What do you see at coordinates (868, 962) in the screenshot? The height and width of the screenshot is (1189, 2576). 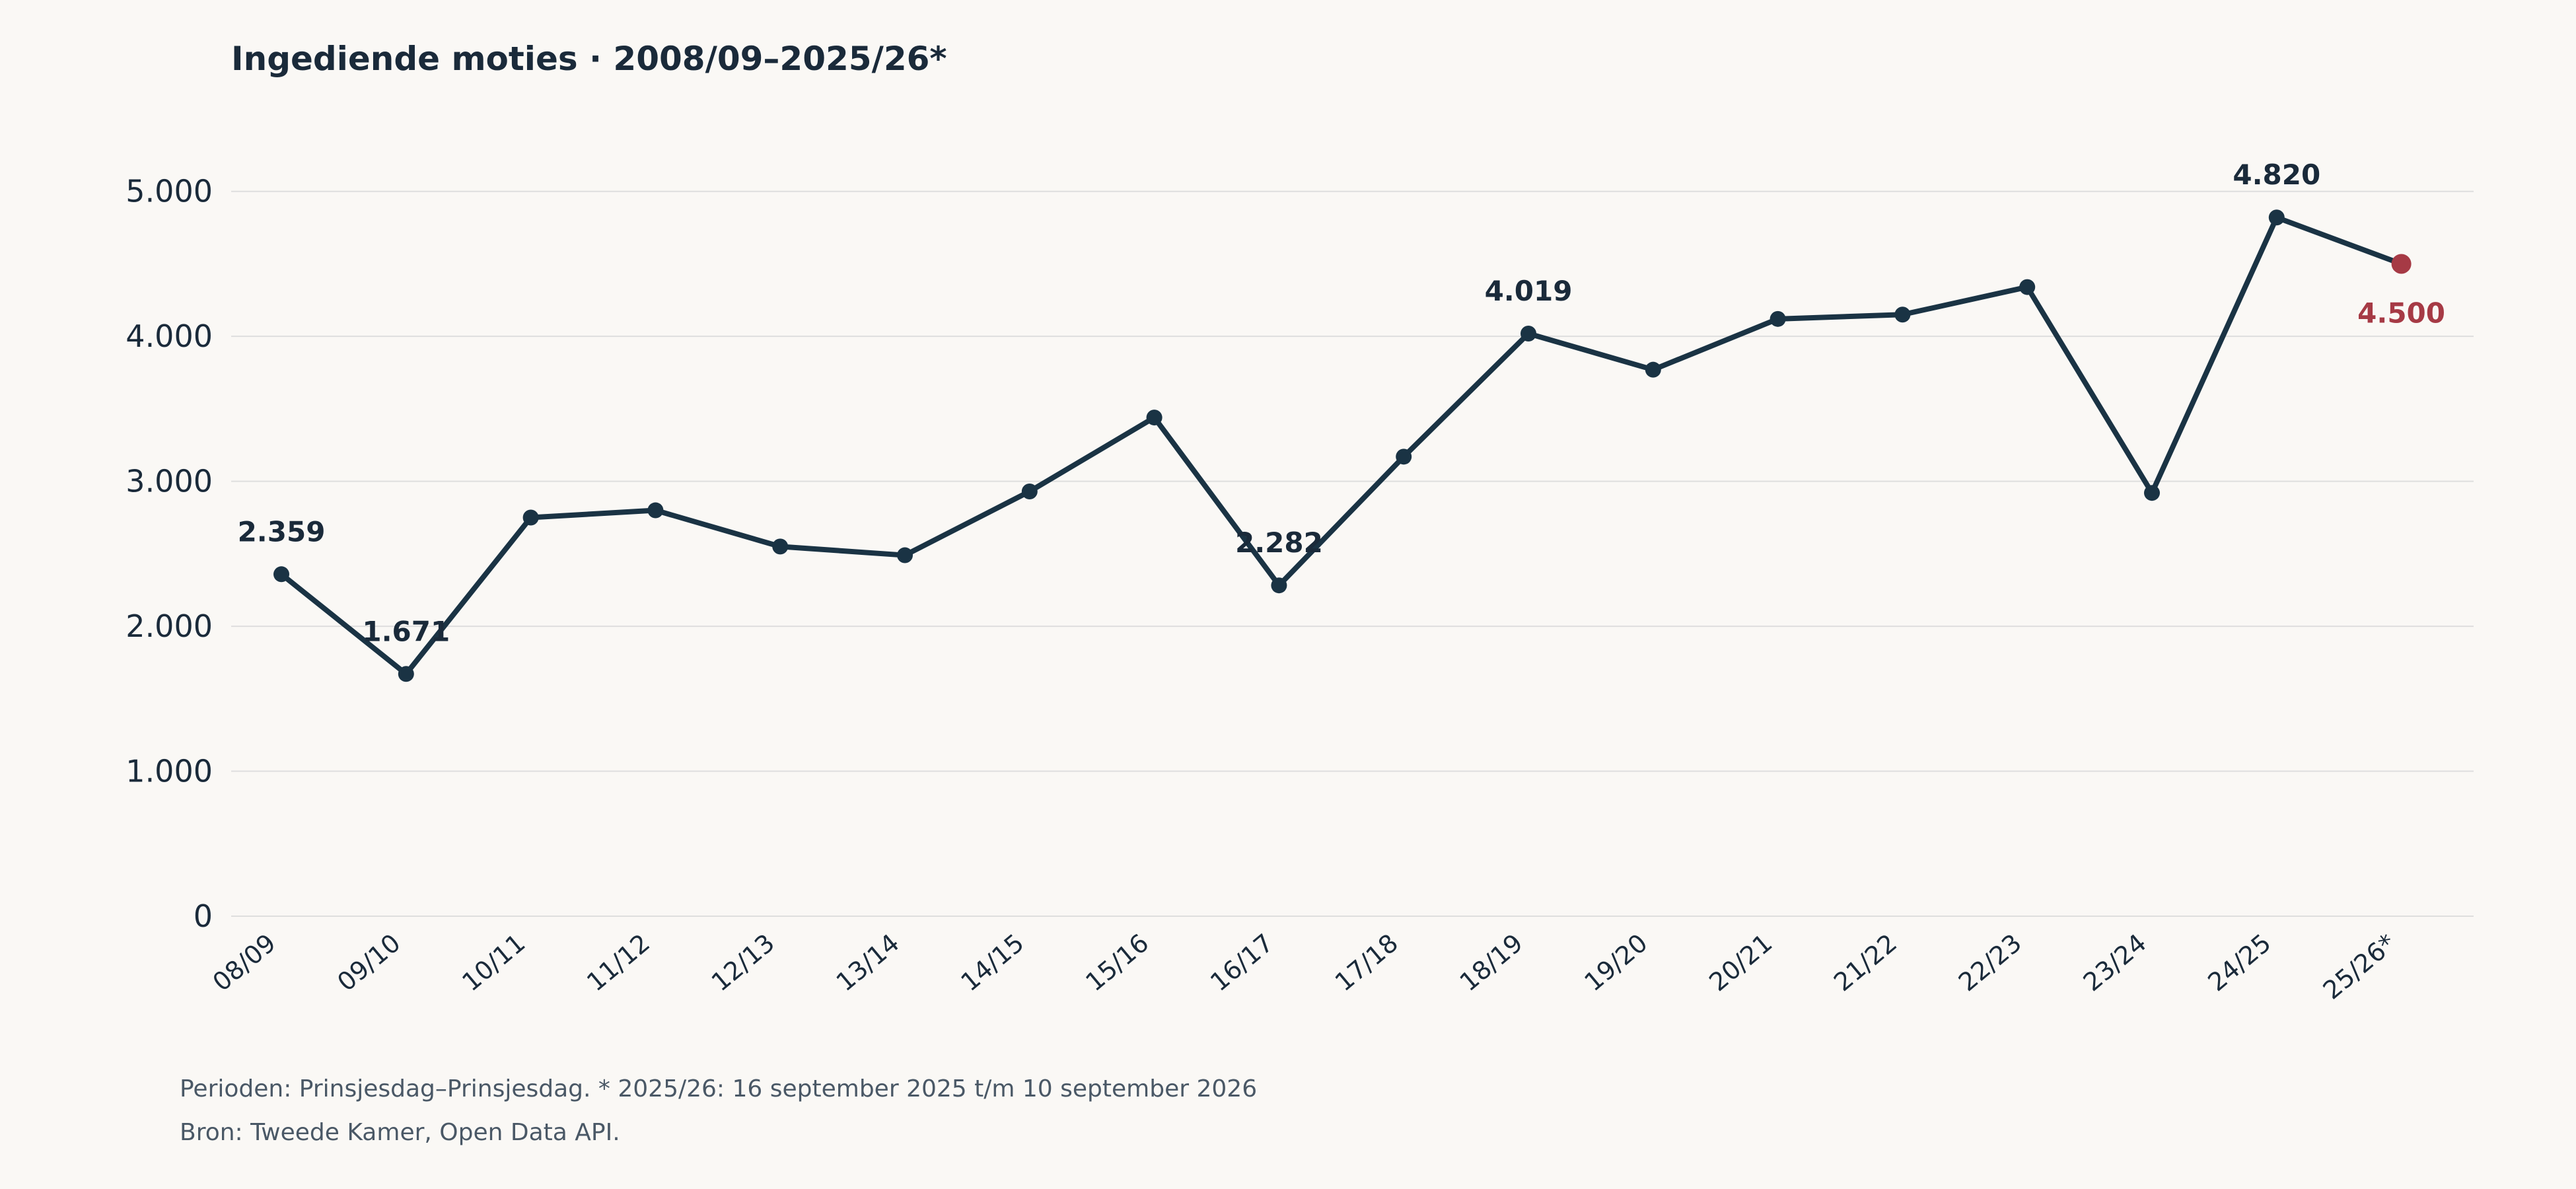 I see `x-tick-label: 13/14` at bounding box center [868, 962].